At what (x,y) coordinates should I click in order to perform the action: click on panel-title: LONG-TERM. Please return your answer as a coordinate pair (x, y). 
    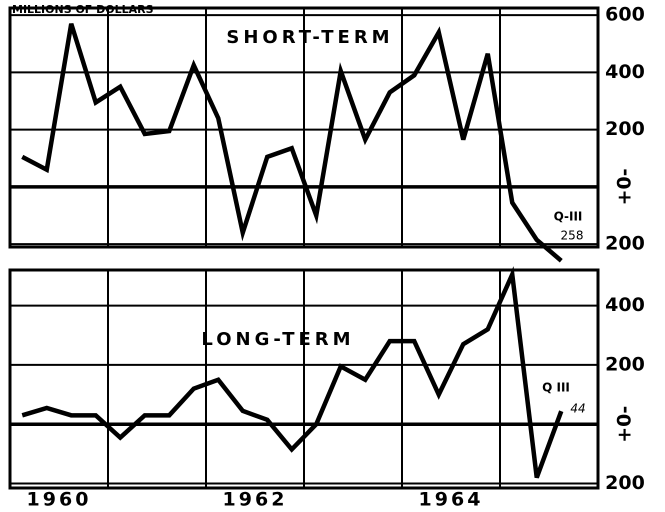
    Looking at the image, I should click on (277, 339).